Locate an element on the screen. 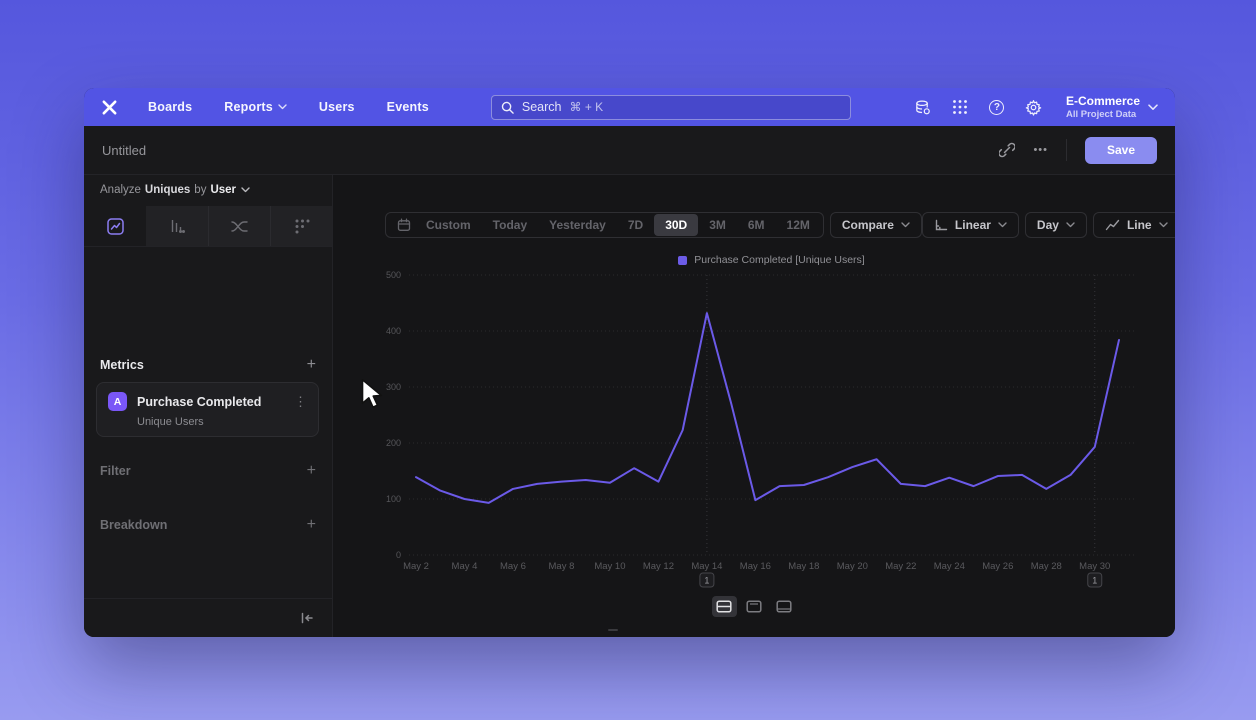 Image resolution: width=1256 pixels, height=720 pixels. filter-label: Filter is located at coordinates (115, 471).